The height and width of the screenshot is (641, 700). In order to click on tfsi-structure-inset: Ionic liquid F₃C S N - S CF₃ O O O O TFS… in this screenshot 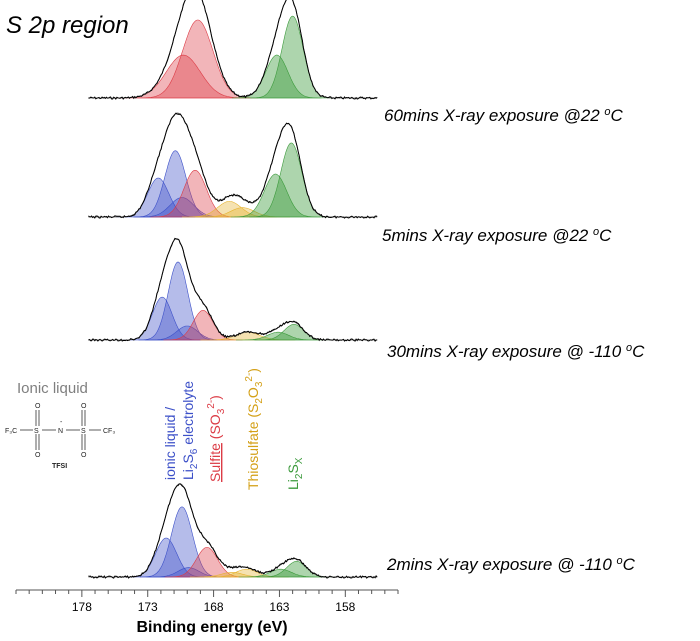, I will do `click(60, 425)`.